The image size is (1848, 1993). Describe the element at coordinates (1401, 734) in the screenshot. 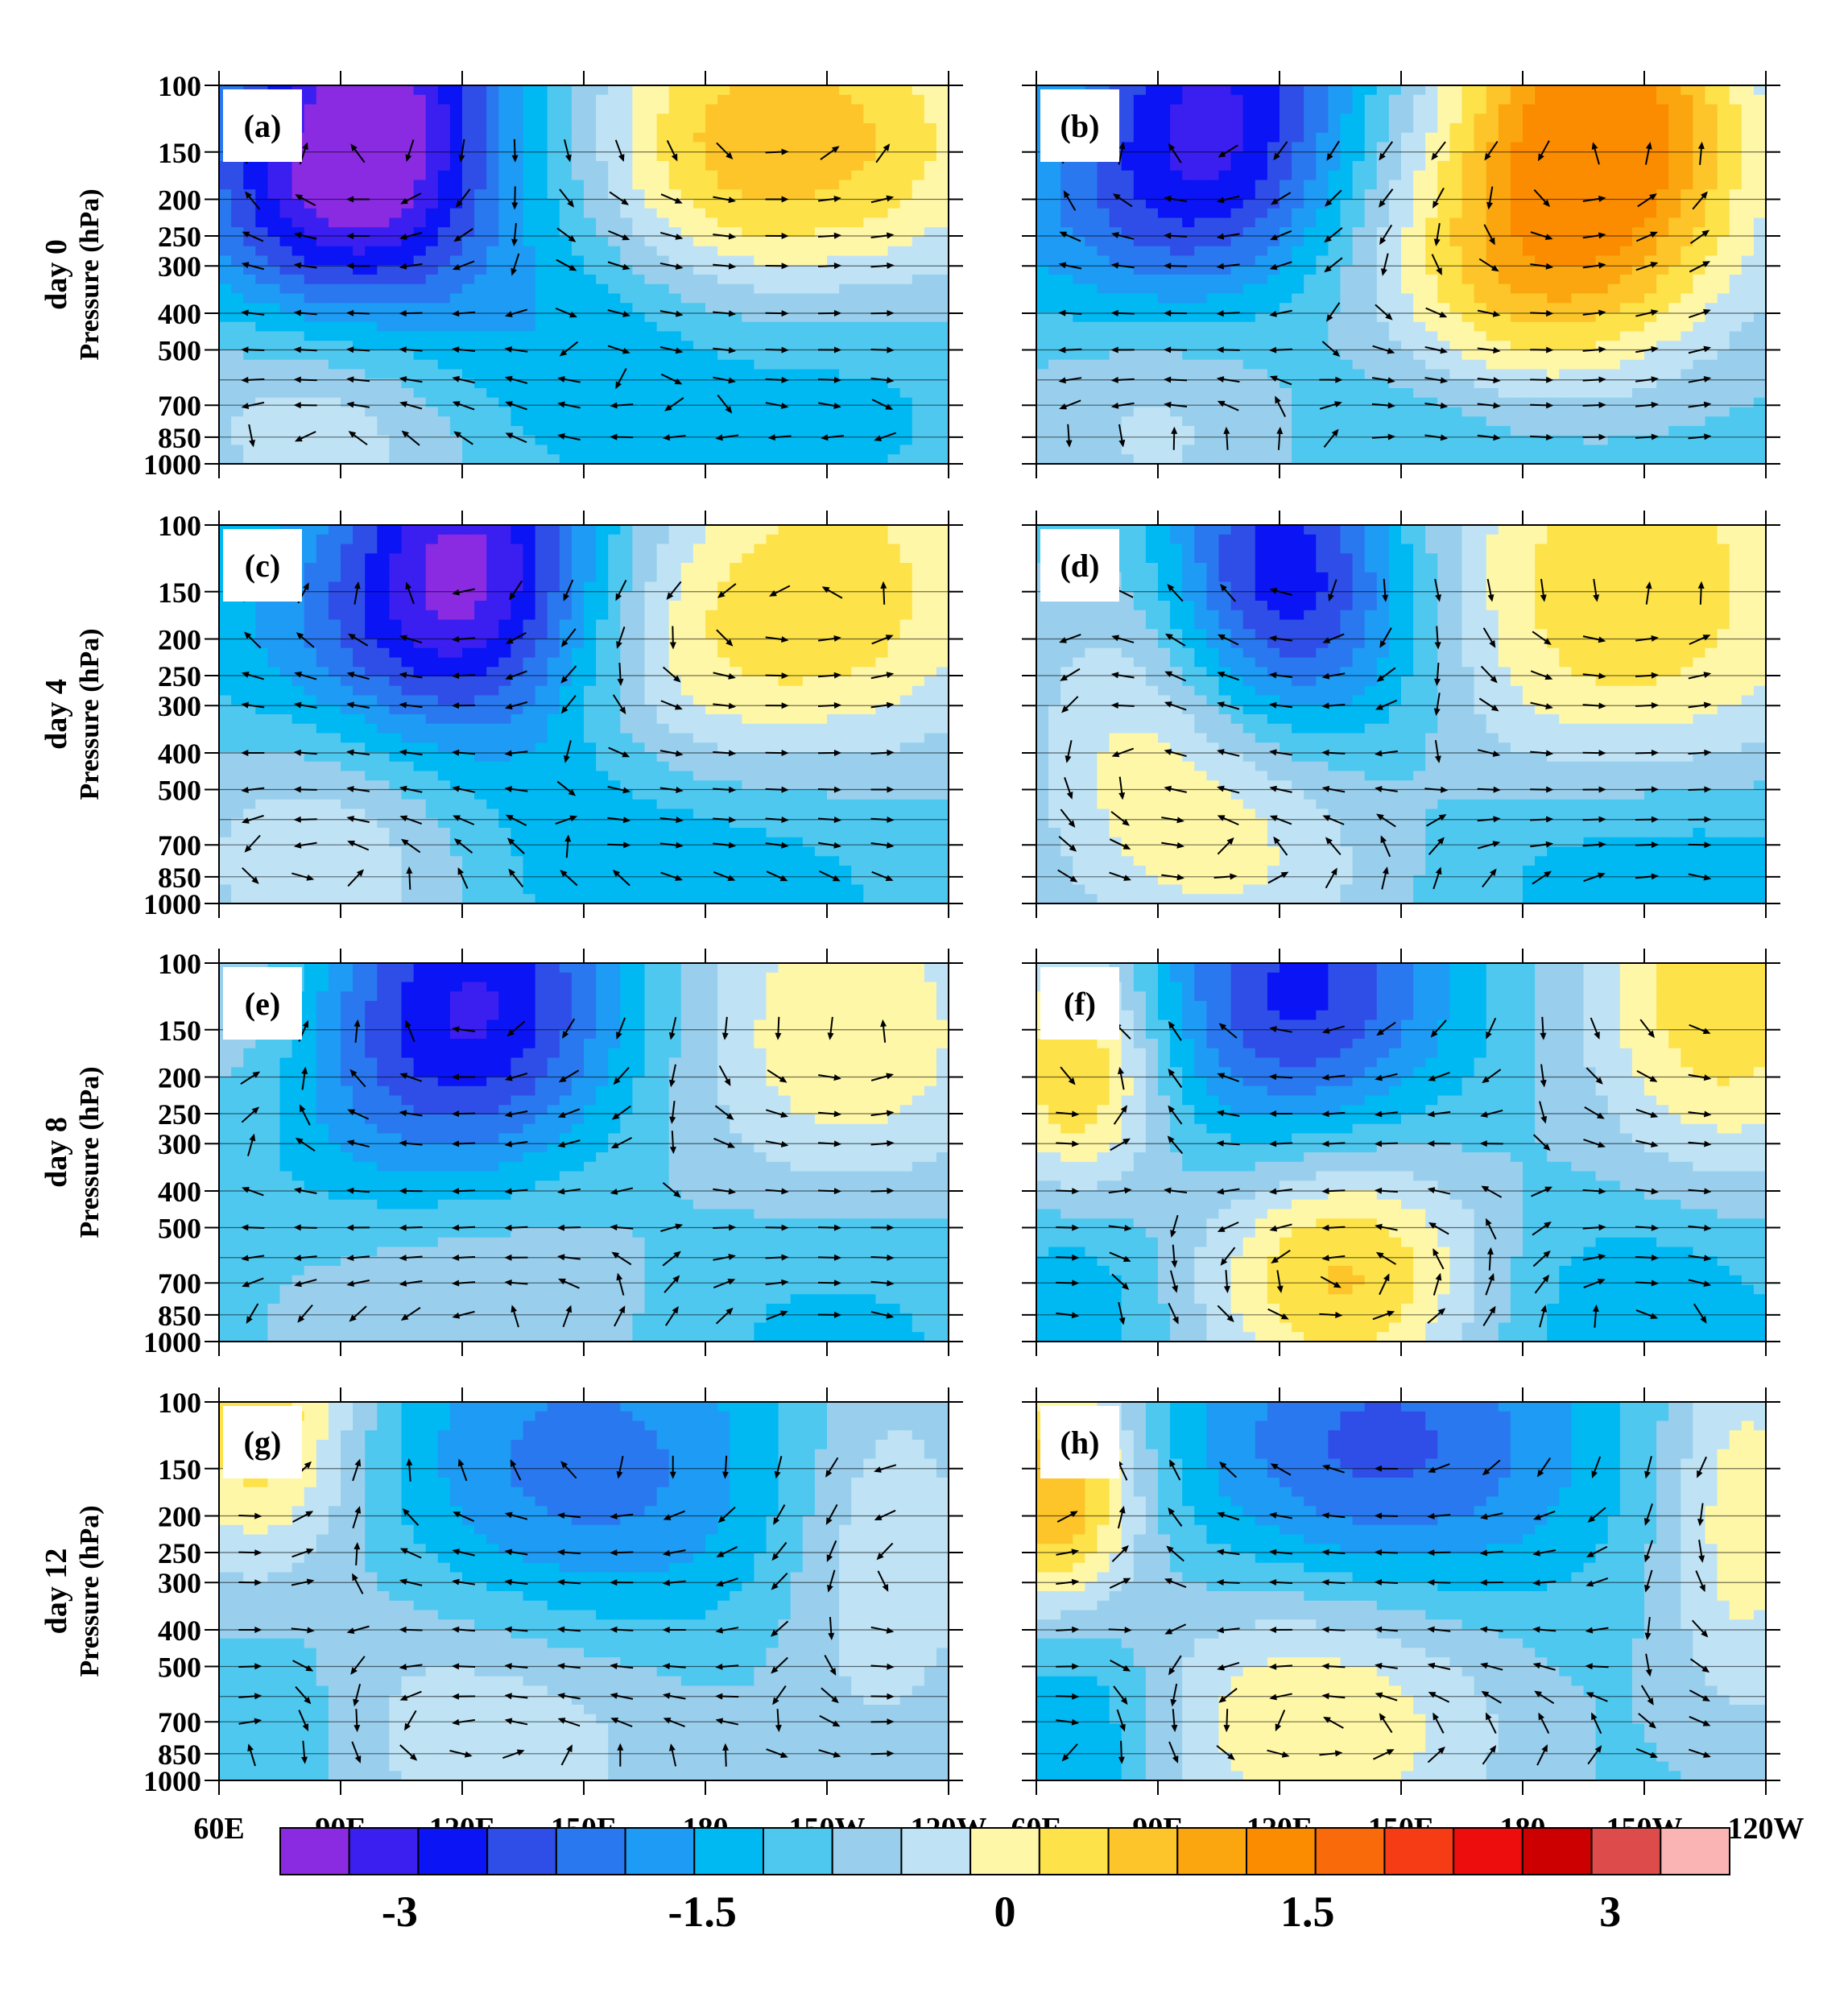

I see `streamlines` at that location.